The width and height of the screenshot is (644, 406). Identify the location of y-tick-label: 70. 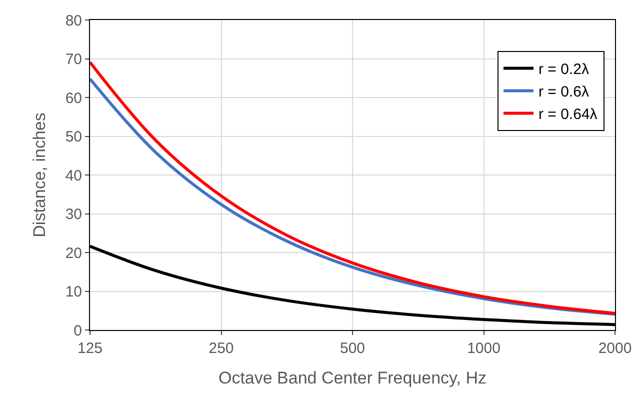
(73, 59).